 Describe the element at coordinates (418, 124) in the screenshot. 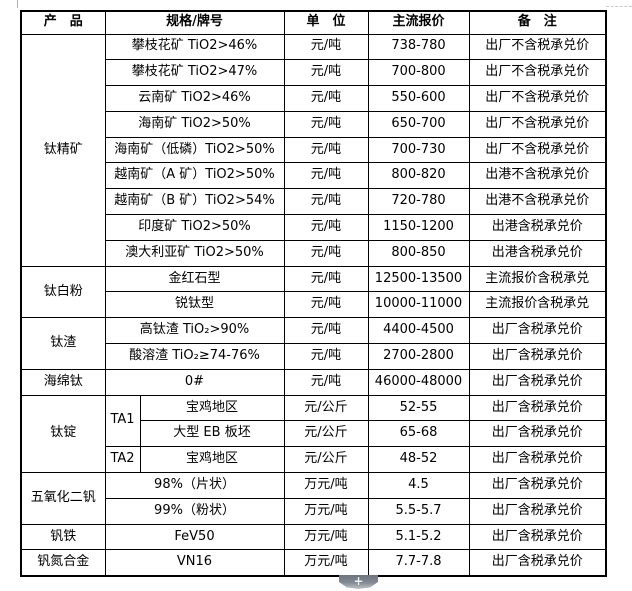

I see `price-cell: 650-700` at that location.